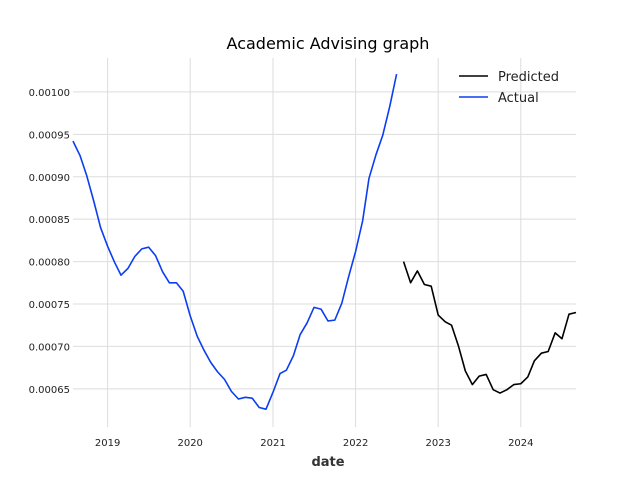 This screenshot has width=640, height=480. Describe the element at coordinates (49, 135) in the screenshot. I see `y-tick-label: 0.00095` at that location.